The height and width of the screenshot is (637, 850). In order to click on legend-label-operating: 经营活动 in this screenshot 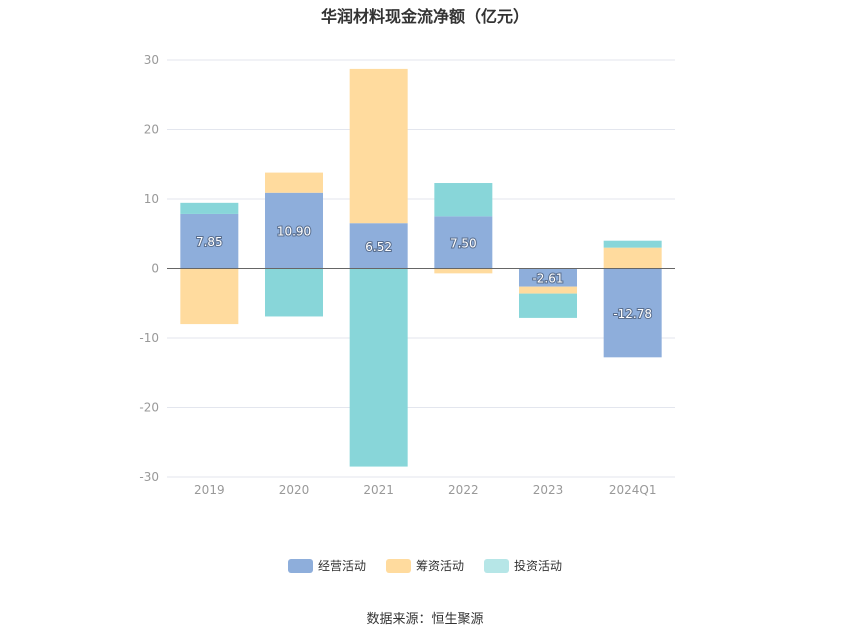, I will do `click(341, 566)`.